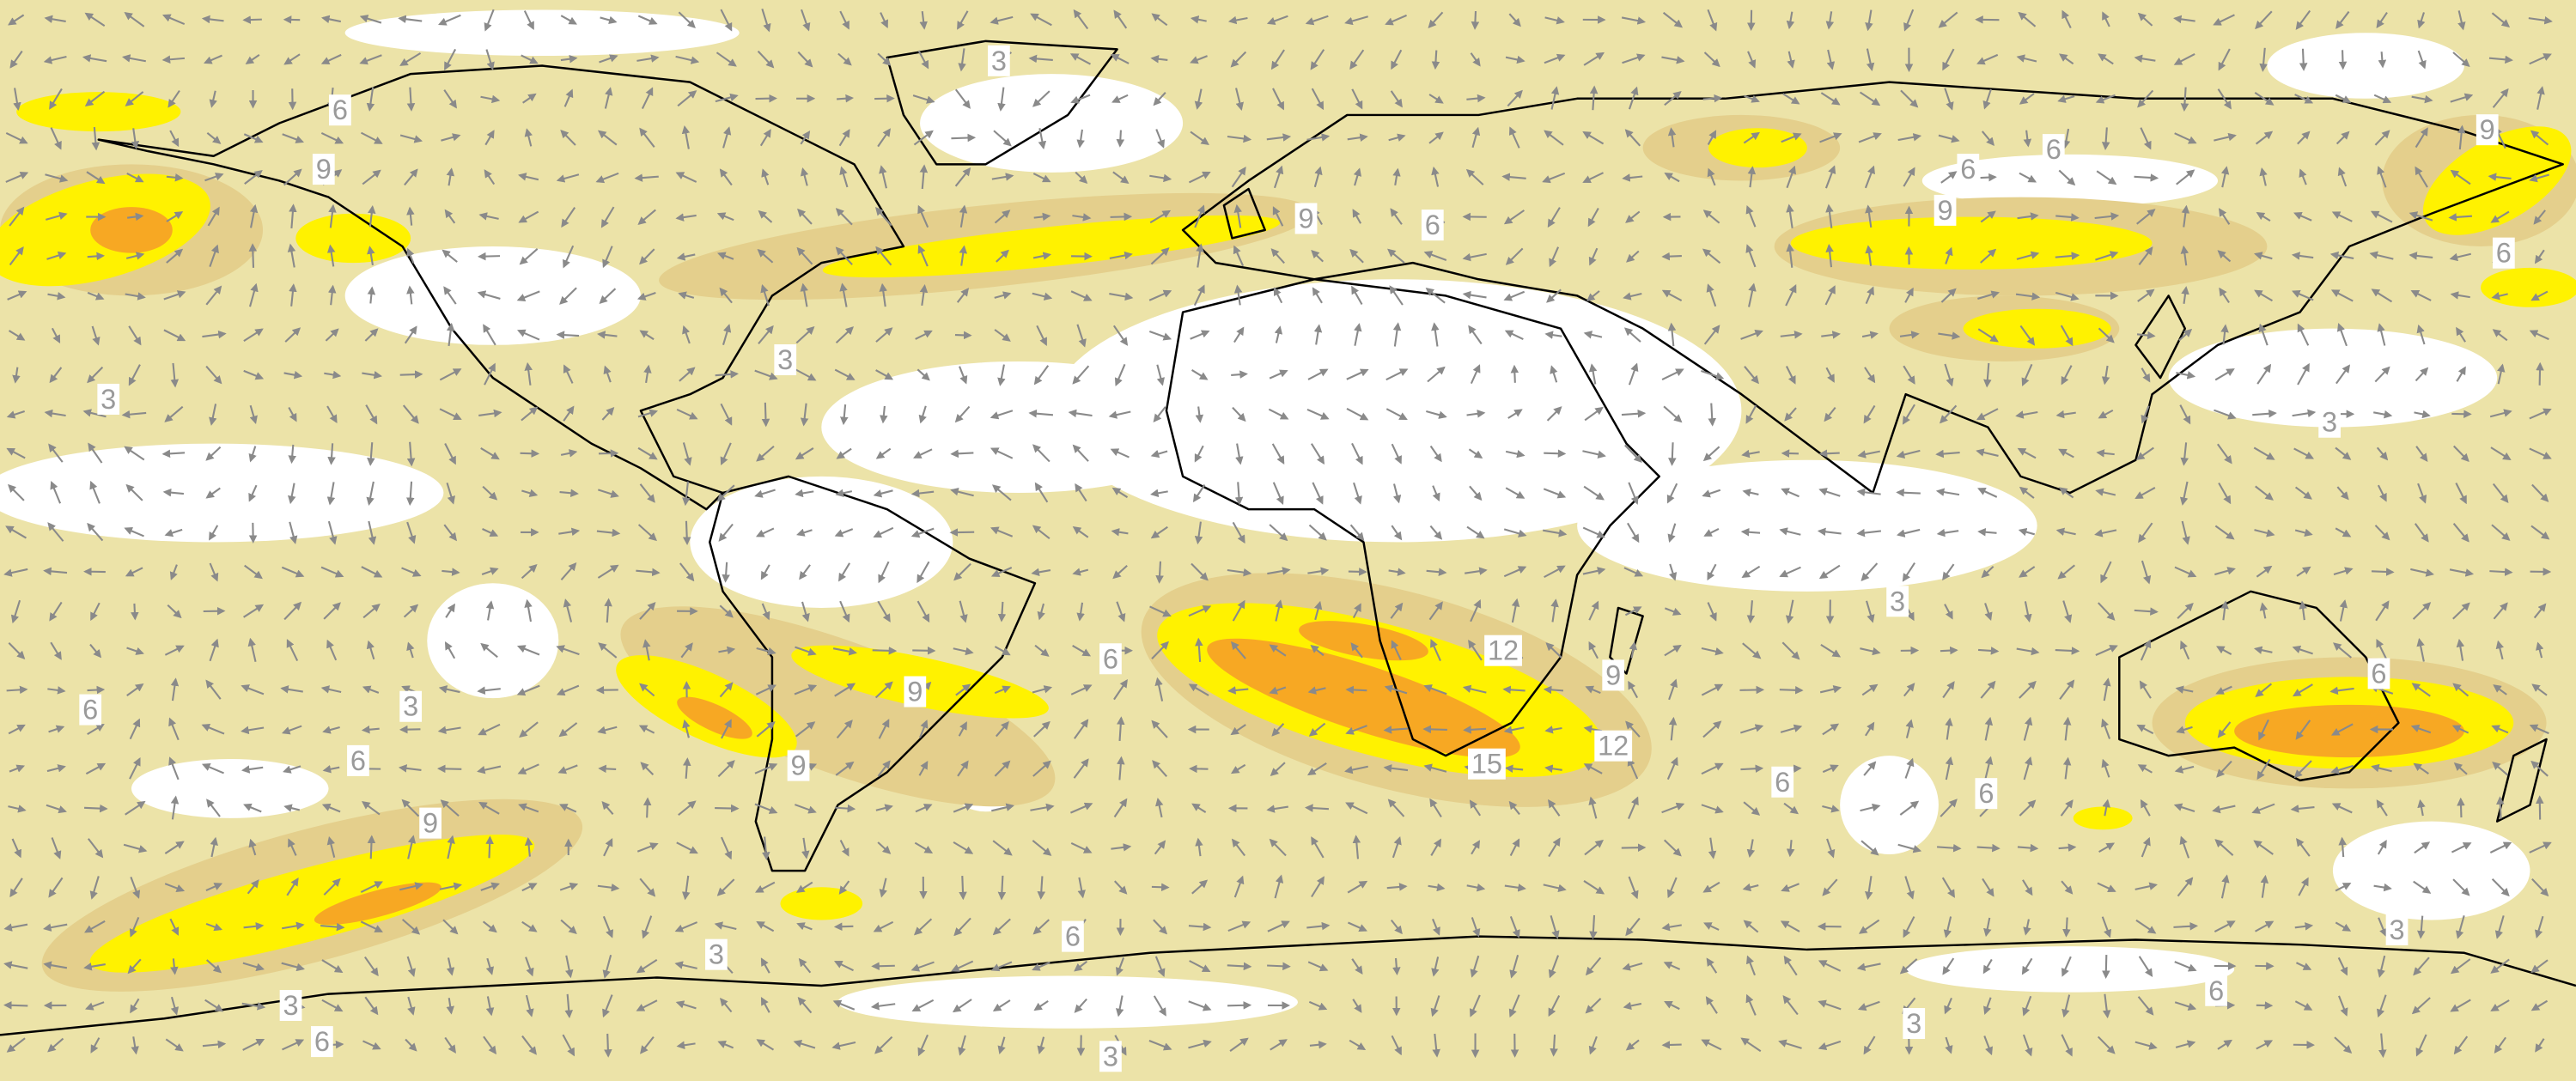 The height and width of the screenshot is (1081, 2576). I want to click on contour-label: 6, so click(340, 109).